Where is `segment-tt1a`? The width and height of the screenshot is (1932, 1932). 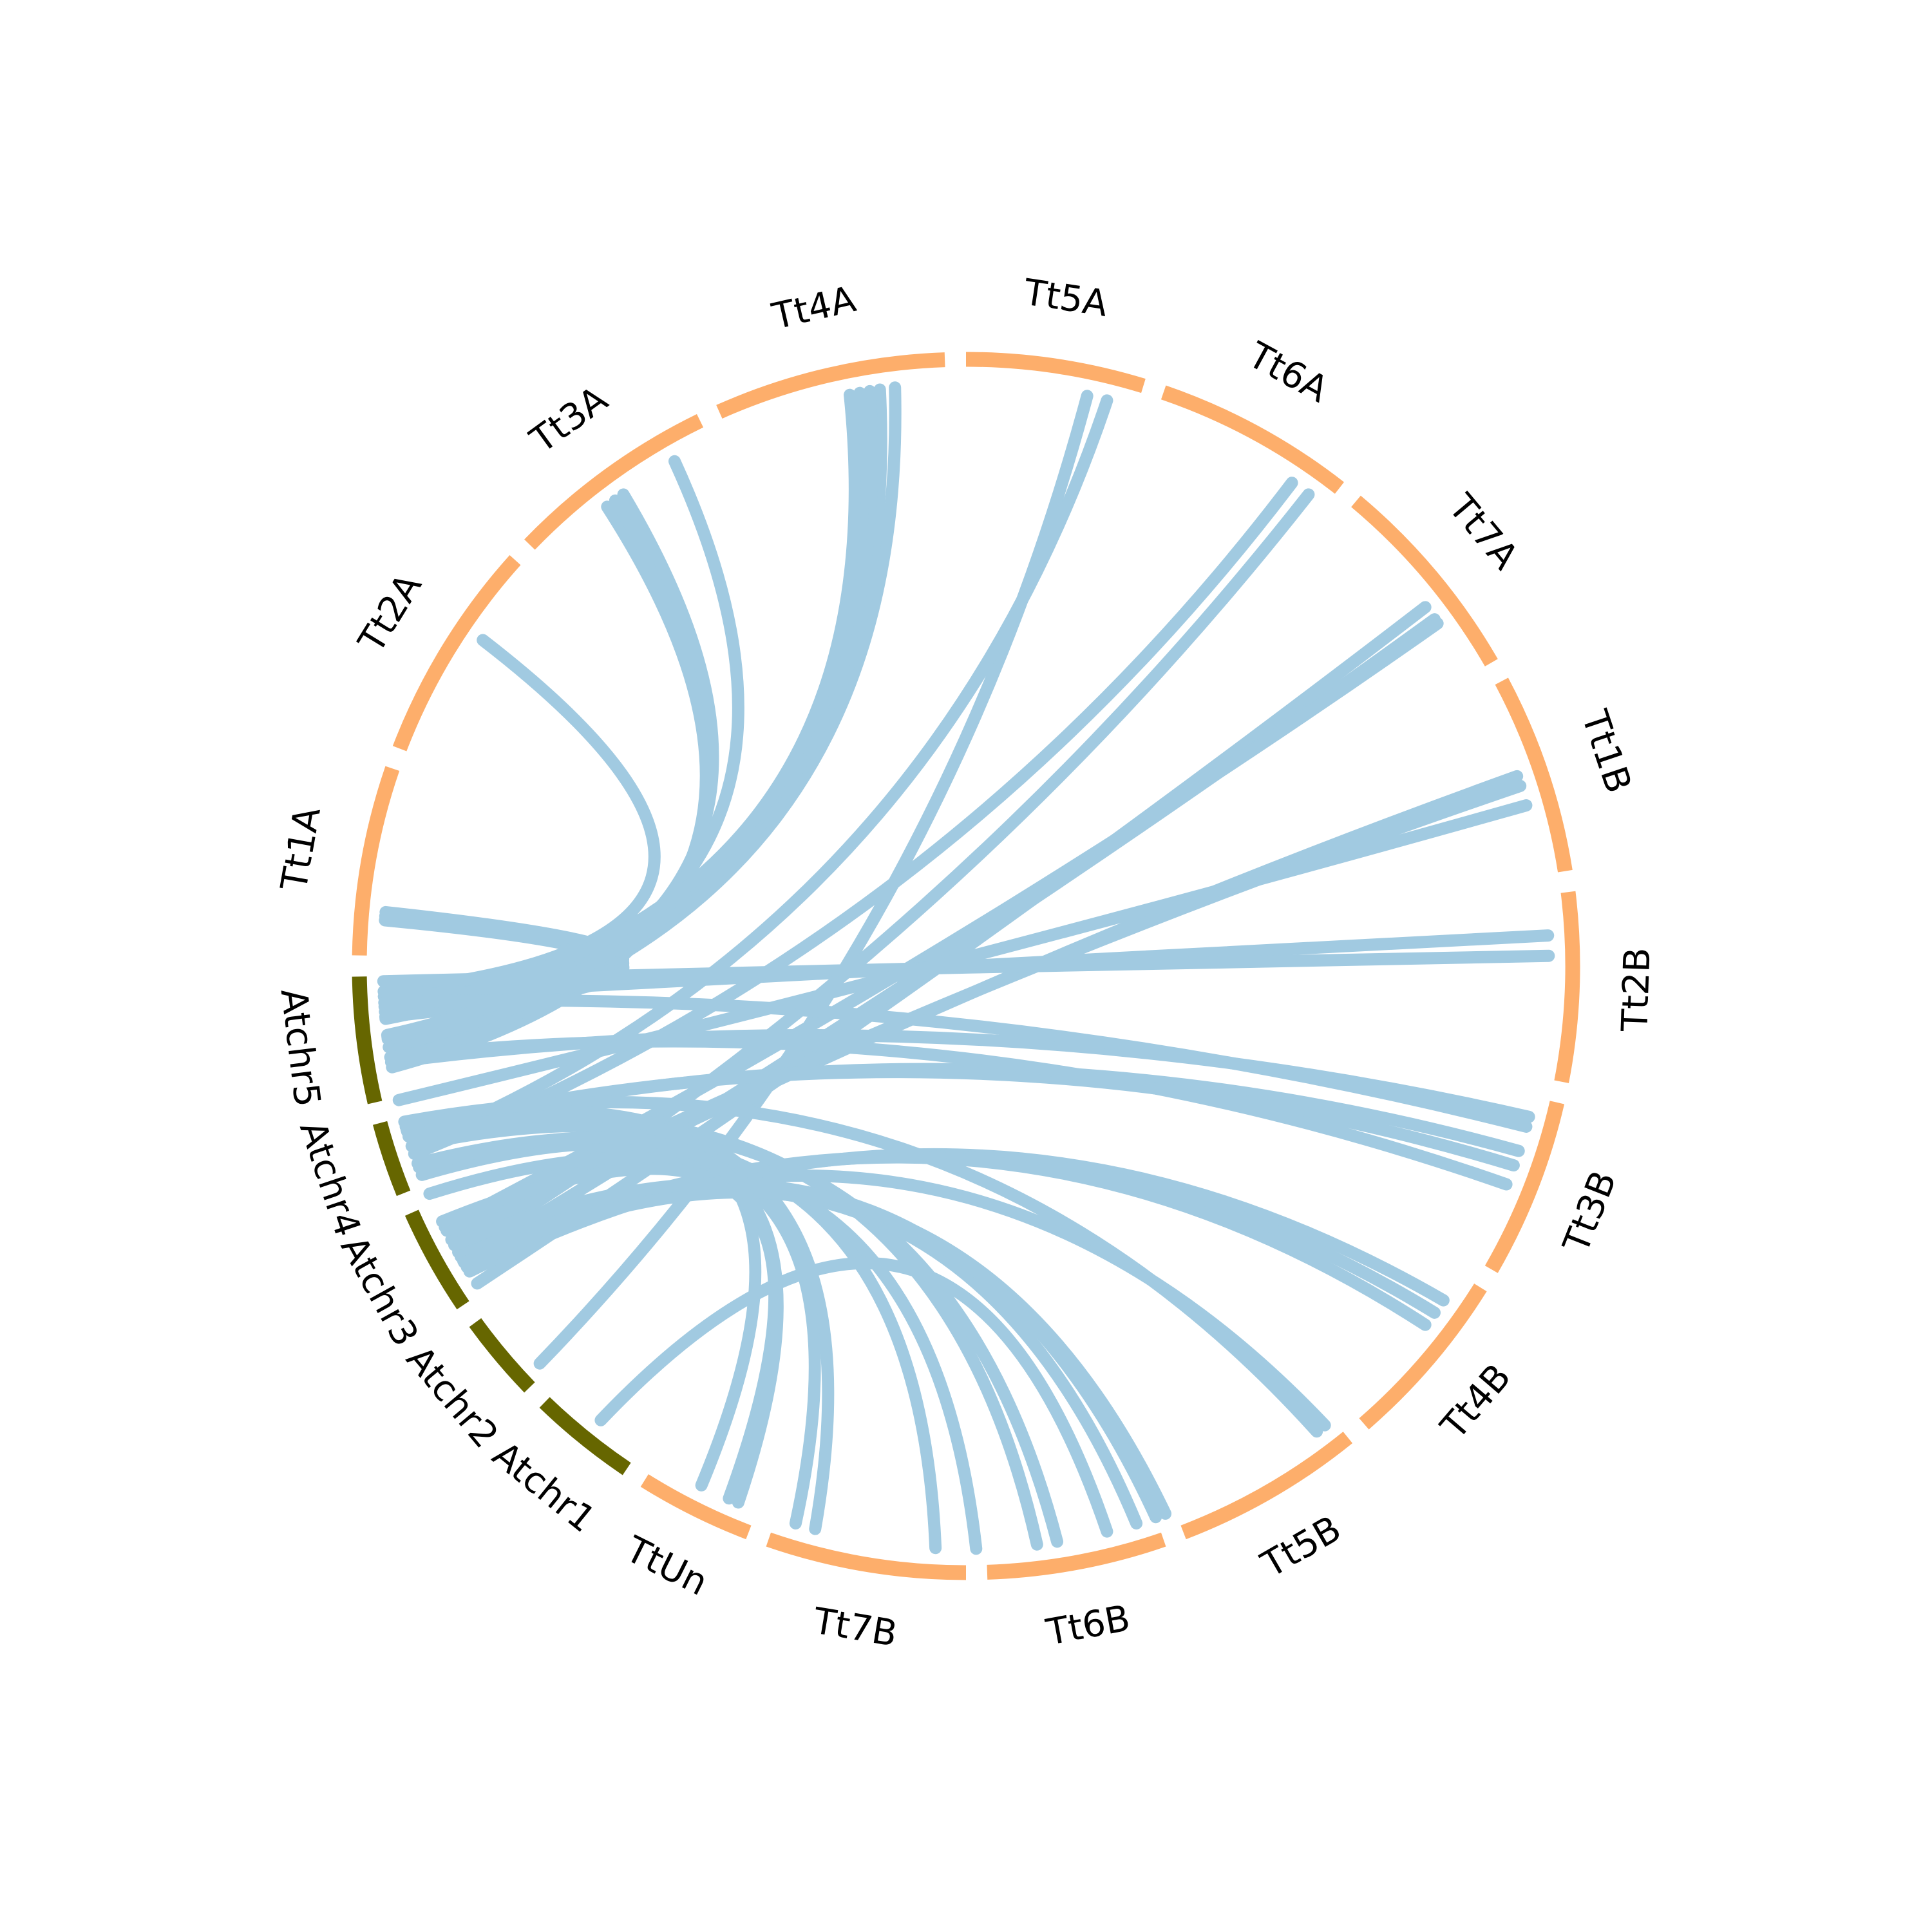 segment-tt1a is located at coordinates (376, 861).